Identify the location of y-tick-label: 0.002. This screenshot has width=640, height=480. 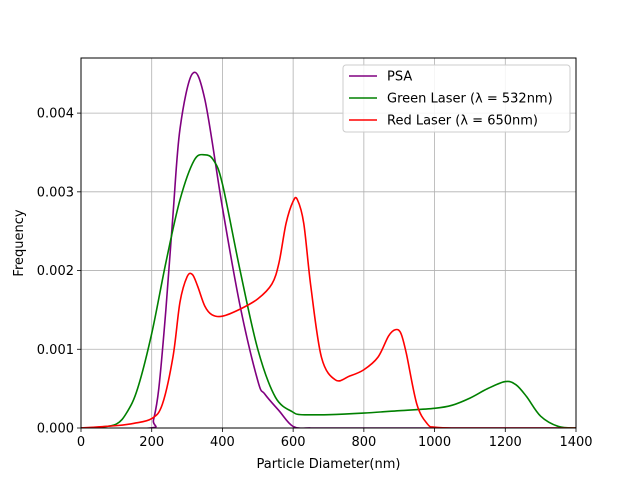
(55, 271).